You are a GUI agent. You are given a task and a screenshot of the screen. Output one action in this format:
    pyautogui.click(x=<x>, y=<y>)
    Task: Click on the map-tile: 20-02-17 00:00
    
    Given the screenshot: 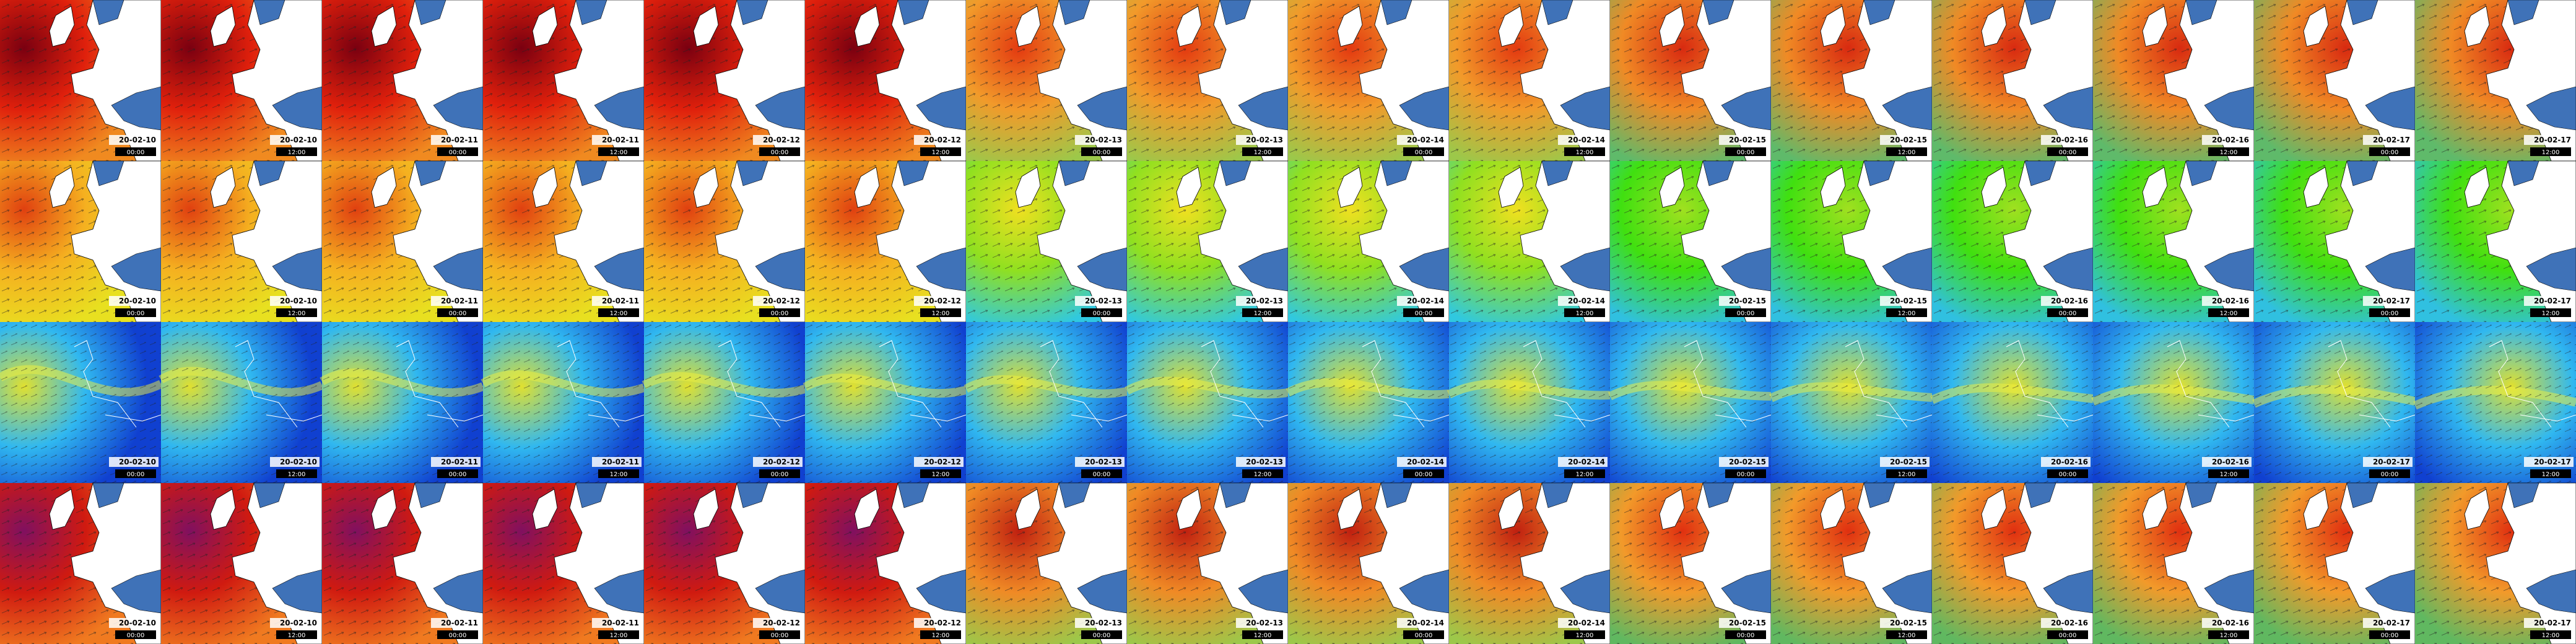 What is the action you would take?
    pyautogui.click(x=2335, y=241)
    